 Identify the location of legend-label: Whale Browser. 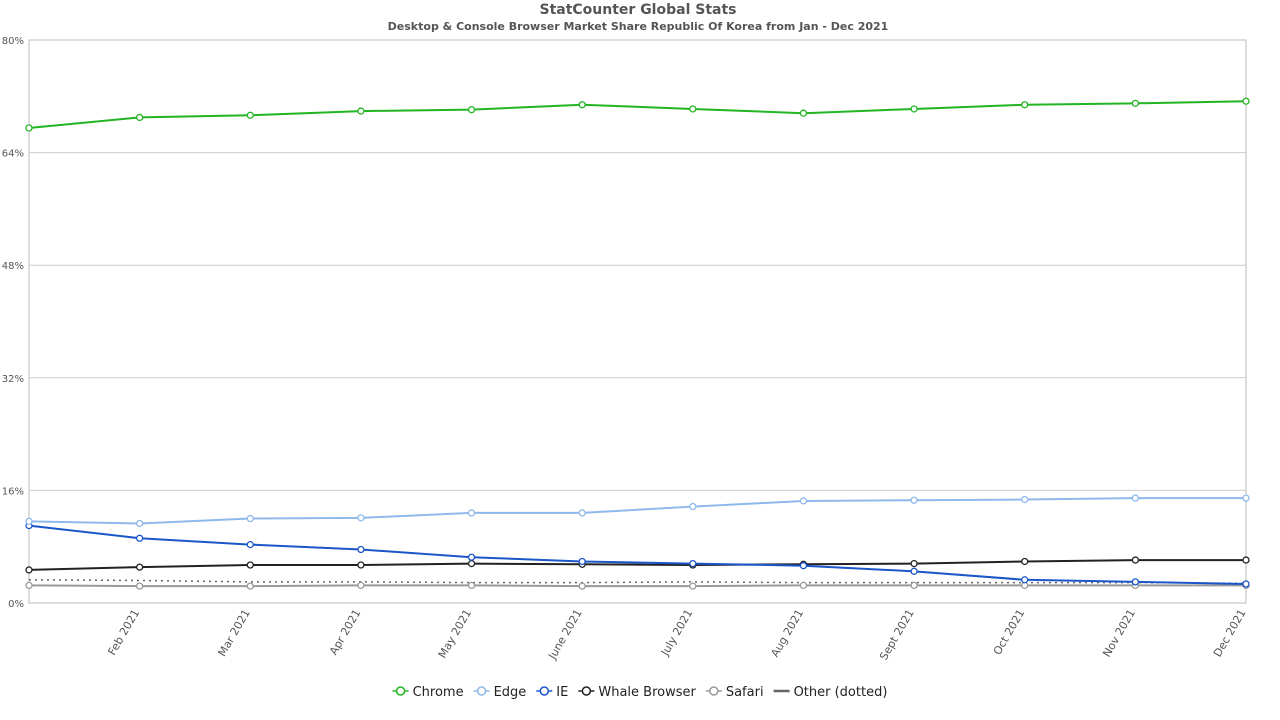
(647, 692).